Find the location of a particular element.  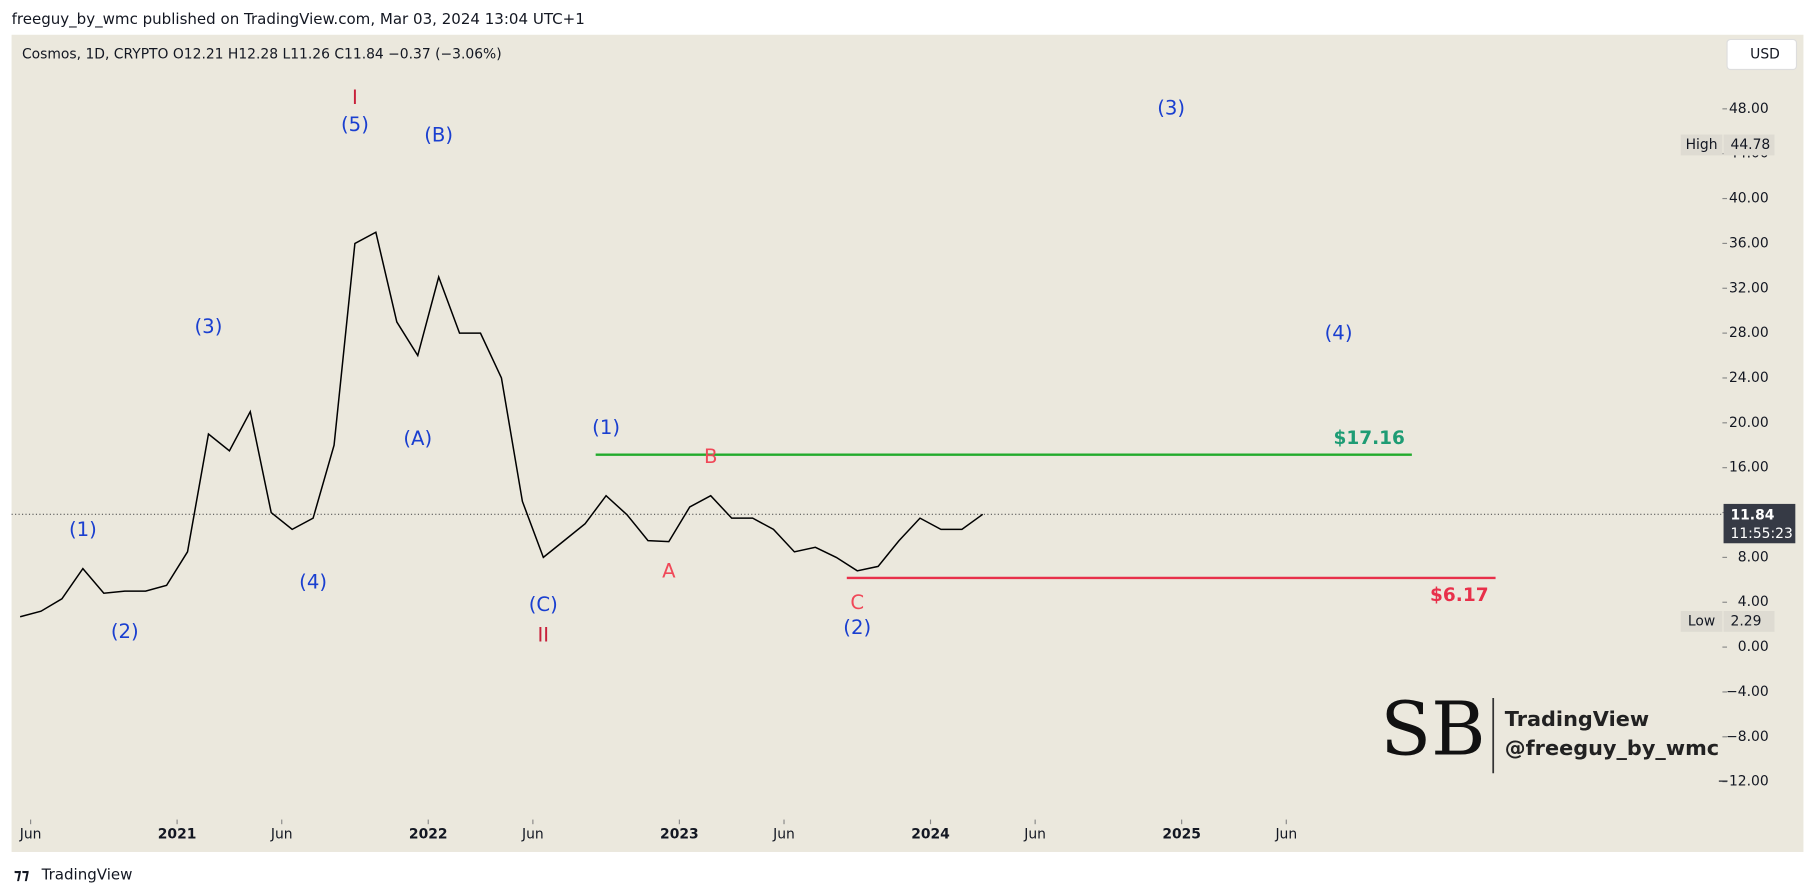

last-price-badge is located at coordinates (1759, 523).